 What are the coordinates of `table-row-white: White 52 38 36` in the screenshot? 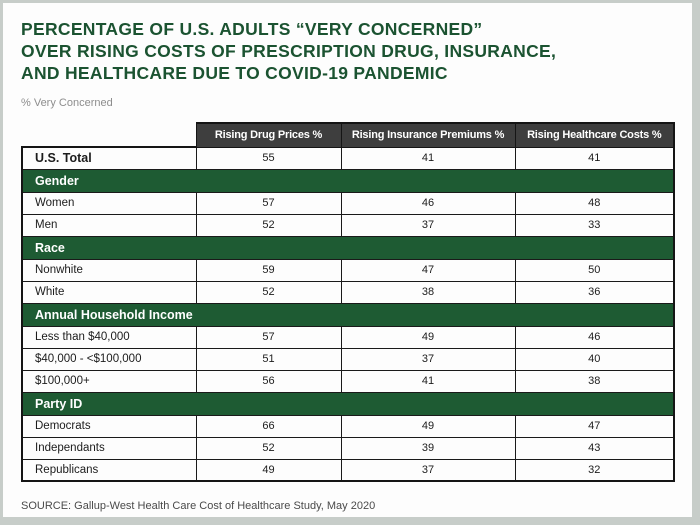 It's located at (348, 292).